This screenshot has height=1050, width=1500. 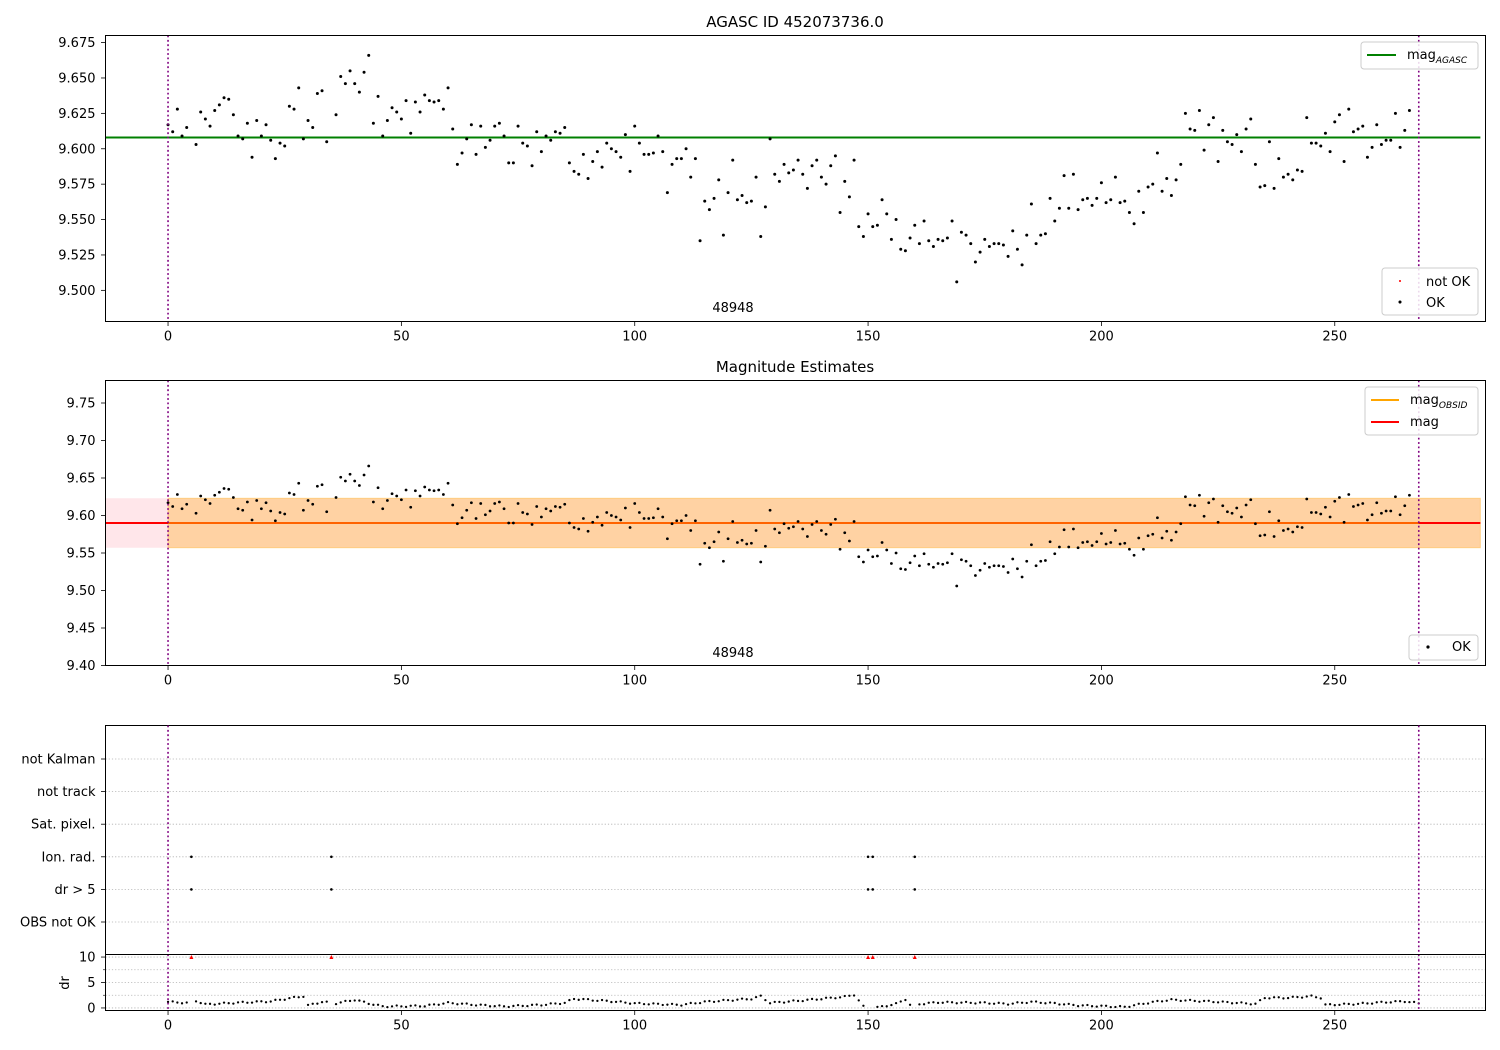 I want to click on p2-ytick-label-7: 9.75, so click(x=81, y=404).